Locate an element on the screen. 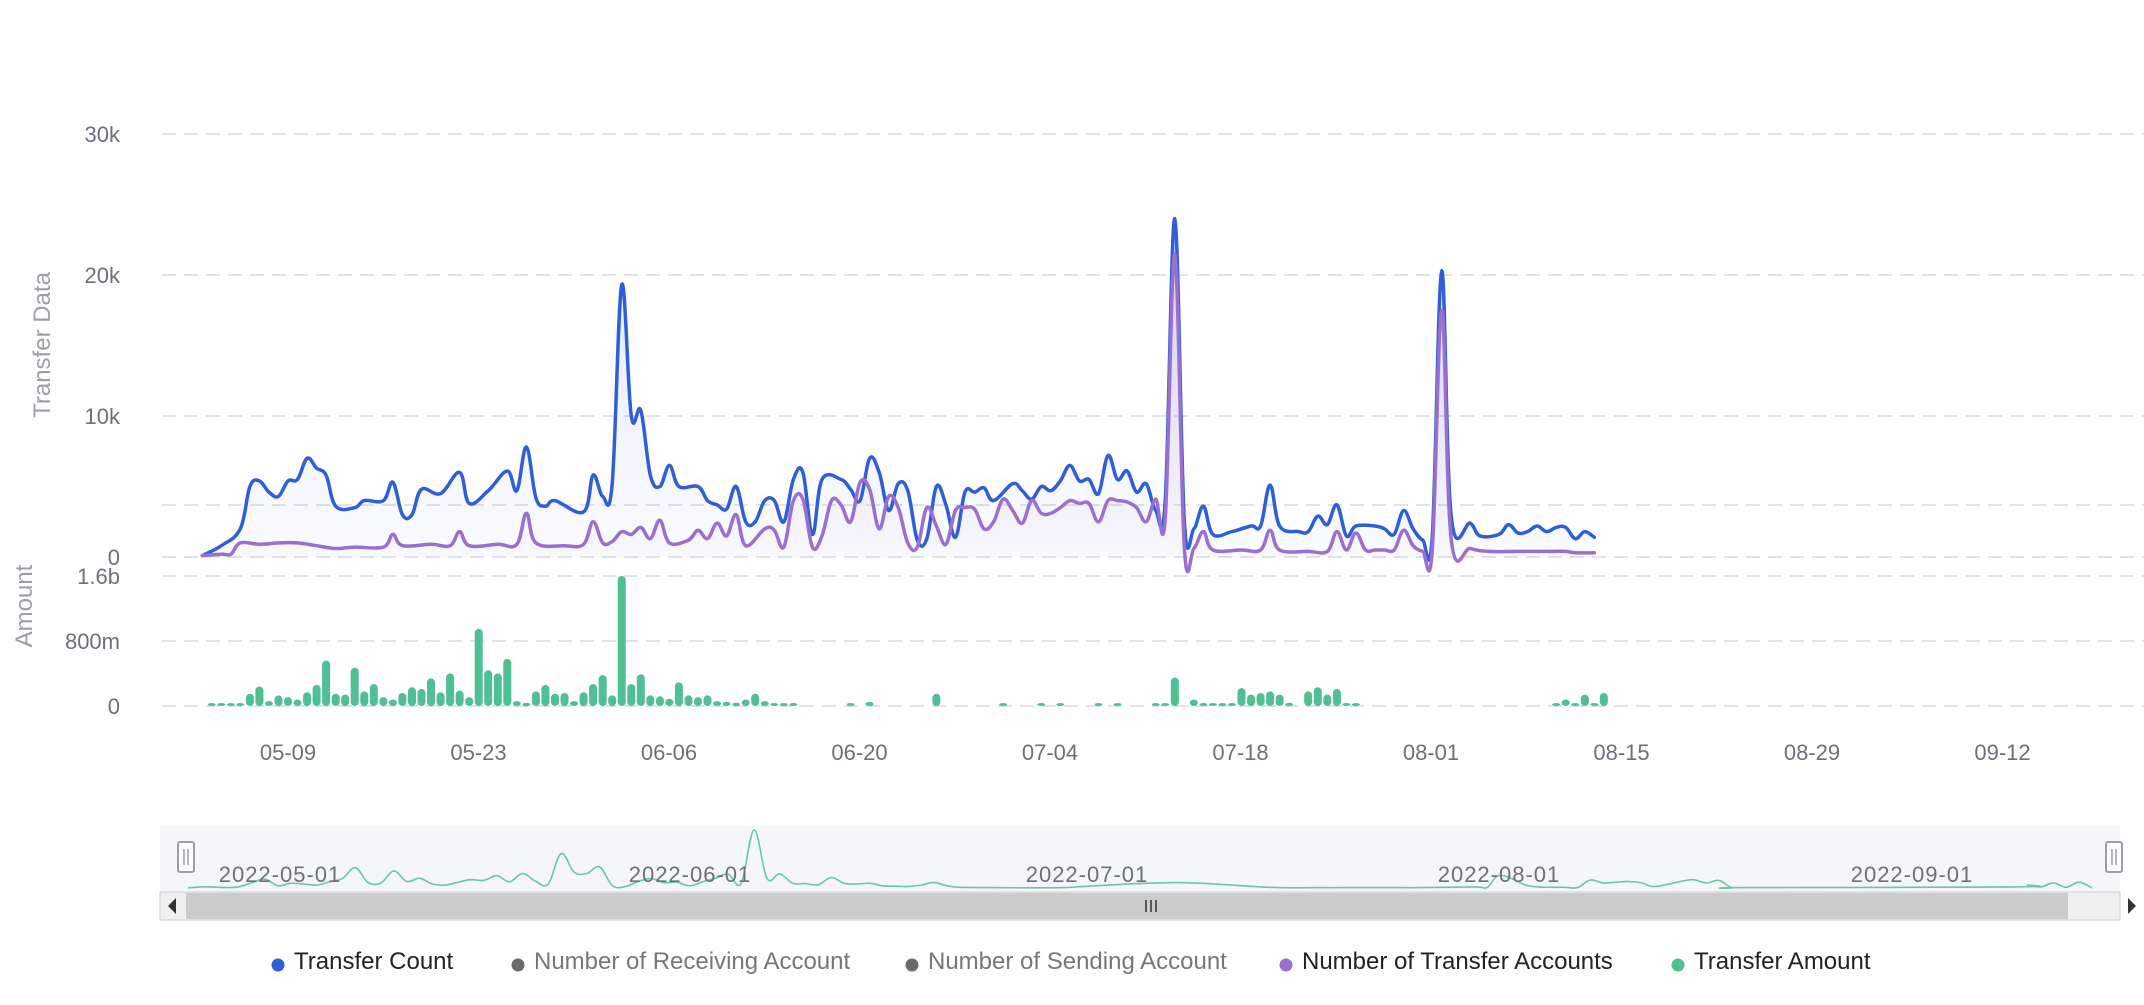 The image size is (2144, 1005). x-tick-label: 05-09 is located at coordinates (288, 752).